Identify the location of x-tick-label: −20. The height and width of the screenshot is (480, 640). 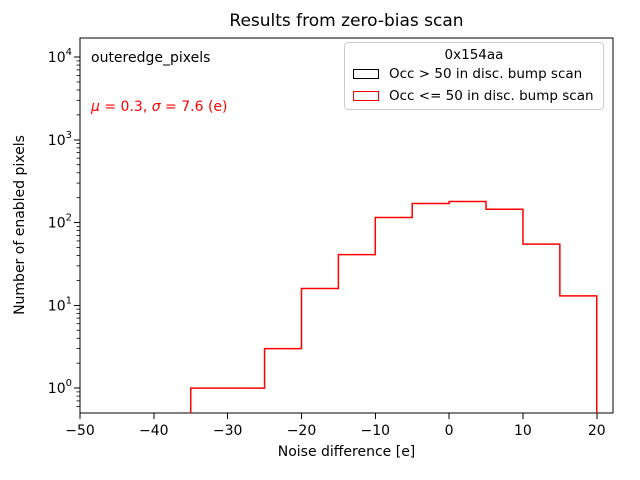
(302, 431).